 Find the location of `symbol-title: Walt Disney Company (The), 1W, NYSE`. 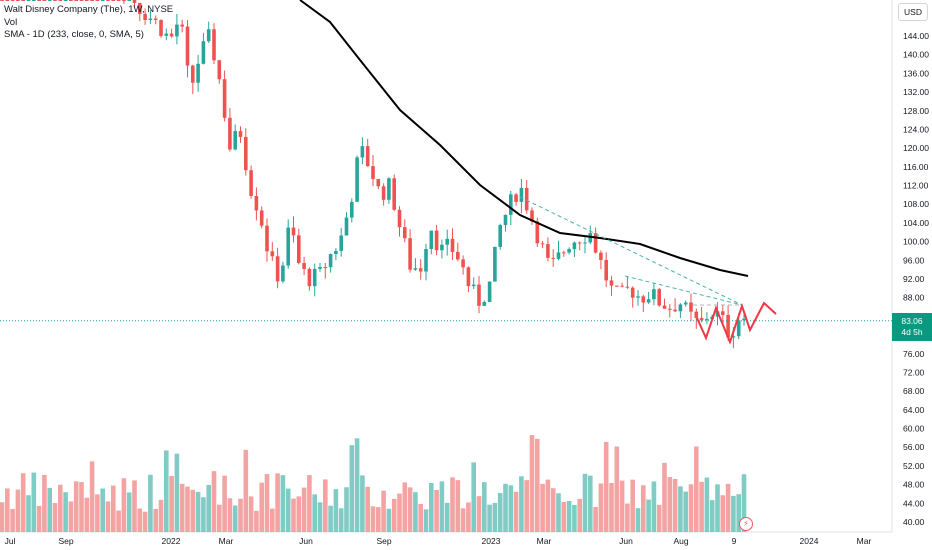

symbol-title: Walt Disney Company (The), 1W, NYSE is located at coordinates (89, 9).